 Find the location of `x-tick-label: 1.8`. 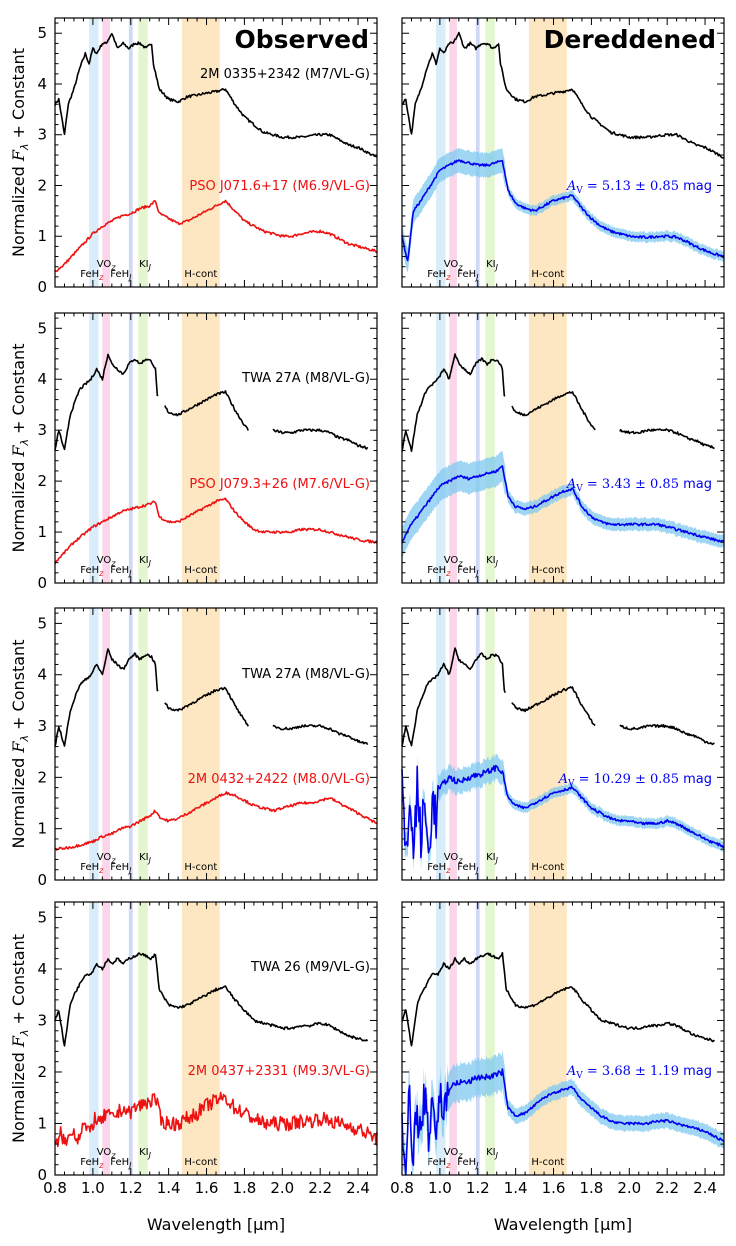

x-tick-label: 1.8 is located at coordinates (244, 1188).